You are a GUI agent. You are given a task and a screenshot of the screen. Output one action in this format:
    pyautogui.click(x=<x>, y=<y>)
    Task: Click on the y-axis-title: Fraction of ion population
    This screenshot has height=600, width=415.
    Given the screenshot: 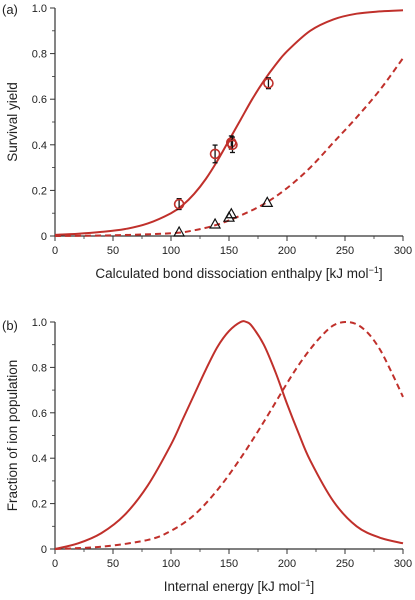 What is the action you would take?
    pyautogui.click(x=12, y=436)
    